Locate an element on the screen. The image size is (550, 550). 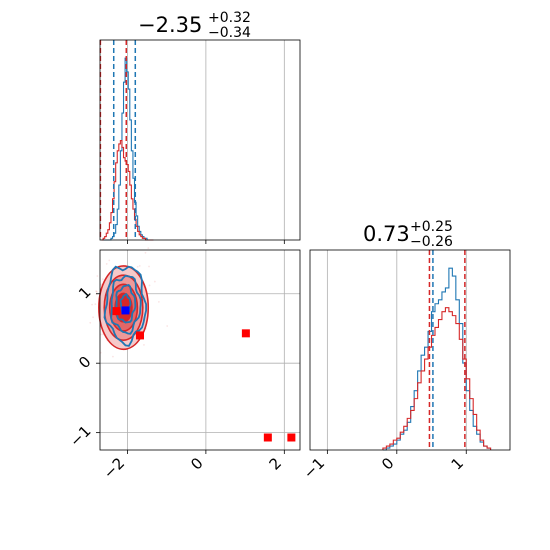
x-tick-label: 1 is located at coordinates (457, 463).